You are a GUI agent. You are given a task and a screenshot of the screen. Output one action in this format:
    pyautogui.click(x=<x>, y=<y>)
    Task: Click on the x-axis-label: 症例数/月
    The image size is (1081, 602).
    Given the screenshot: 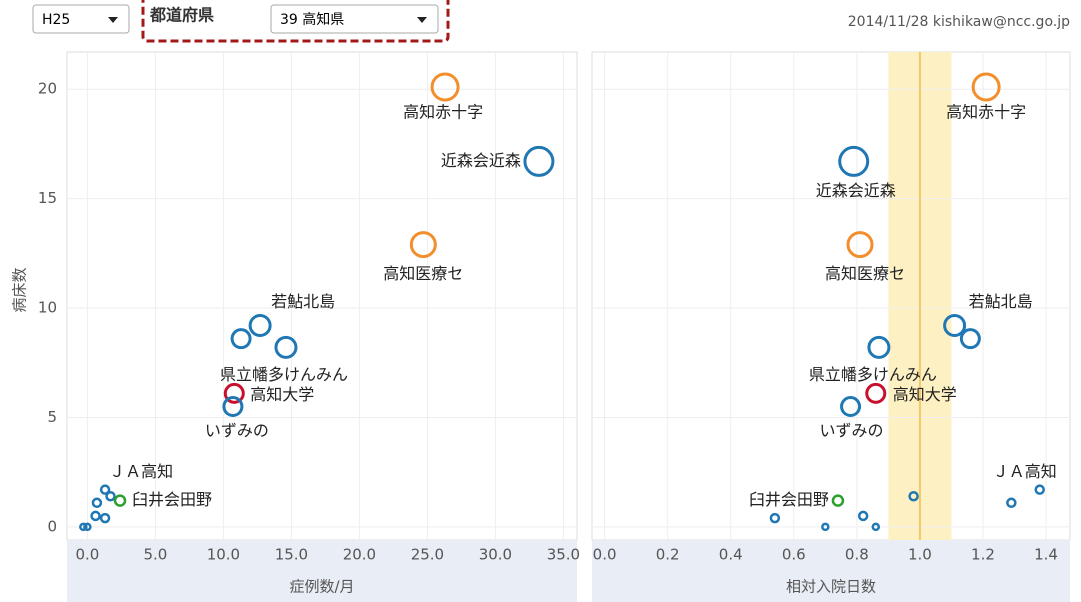 What is the action you would take?
    pyautogui.click(x=321, y=587)
    